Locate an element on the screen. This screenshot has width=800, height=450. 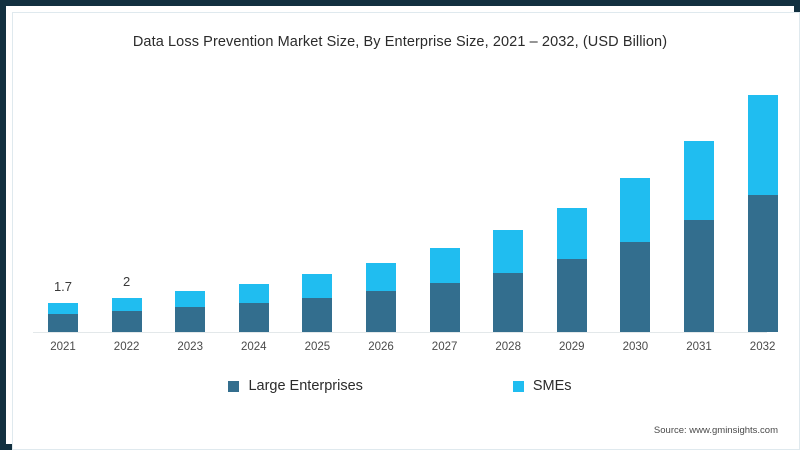
bar-segment-smes-2028 is located at coordinates (508, 251).